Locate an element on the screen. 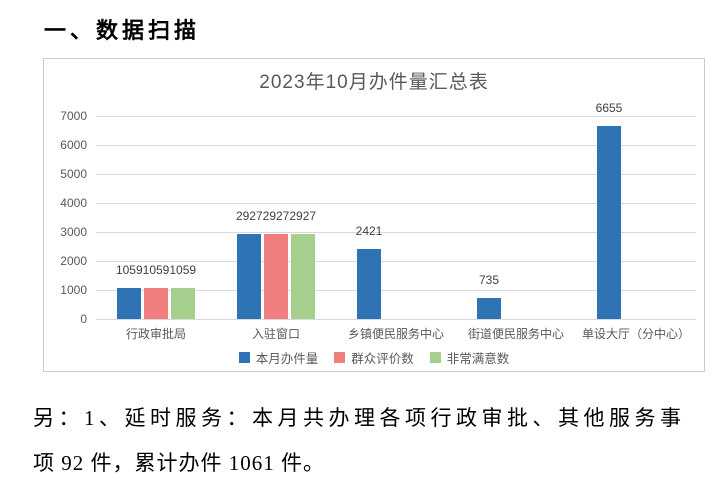 The height and width of the screenshot is (489, 714). x-axis-label: 入驻窗口 is located at coordinates (275, 334).